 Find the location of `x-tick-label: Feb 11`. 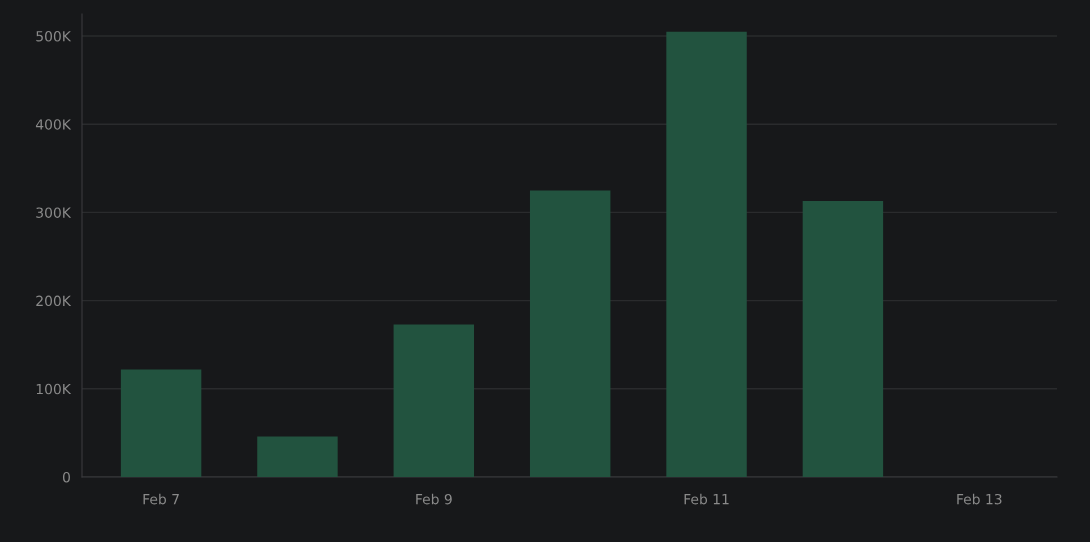

x-tick-label: Feb 11 is located at coordinates (706, 499).